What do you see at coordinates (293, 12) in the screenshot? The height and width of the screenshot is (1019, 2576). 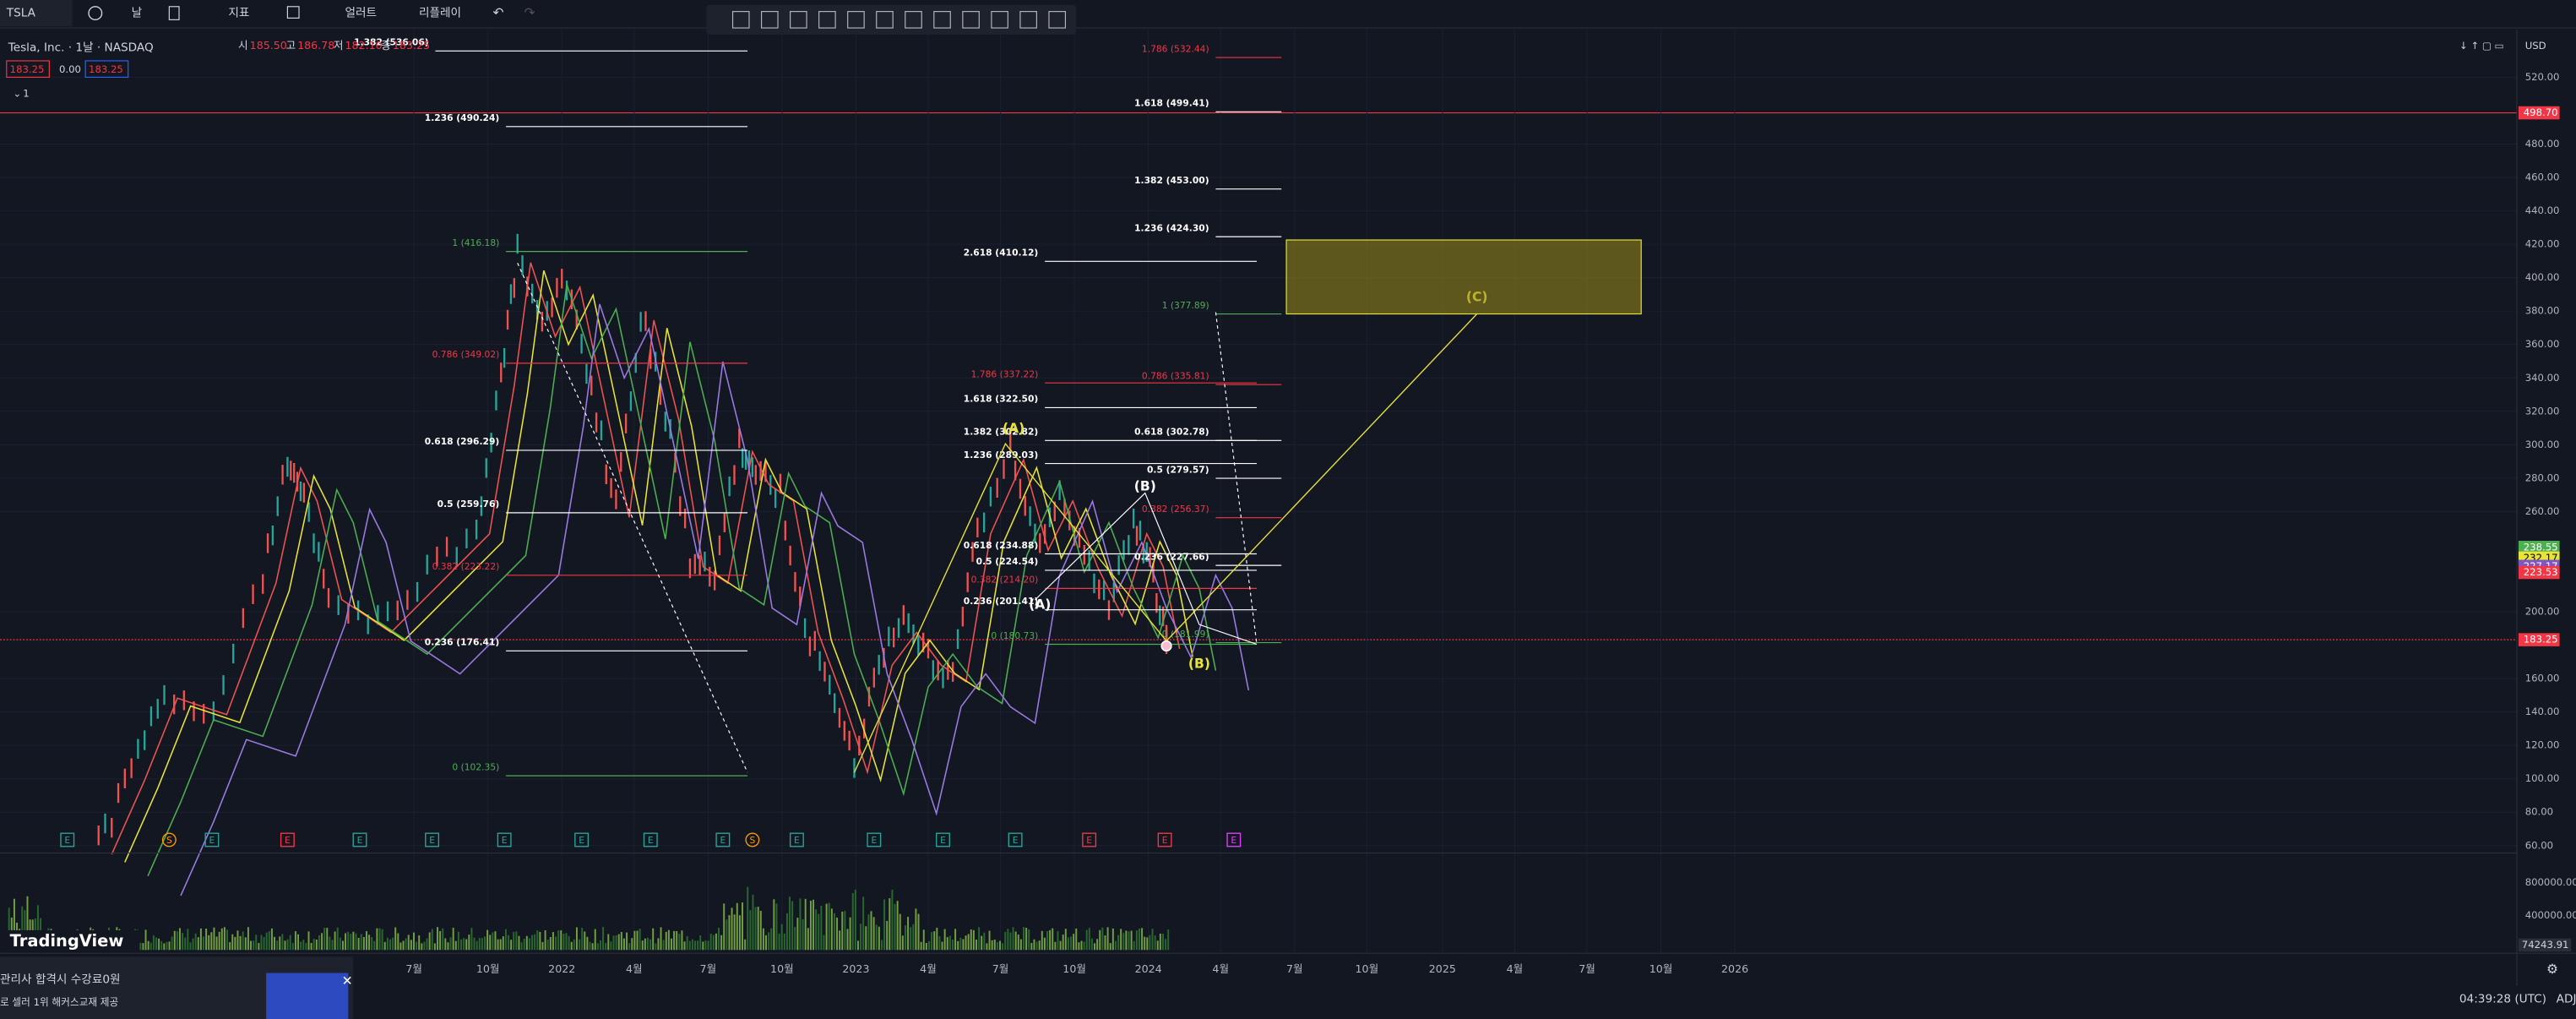 I see `templates` at bounding box center [293, 12].